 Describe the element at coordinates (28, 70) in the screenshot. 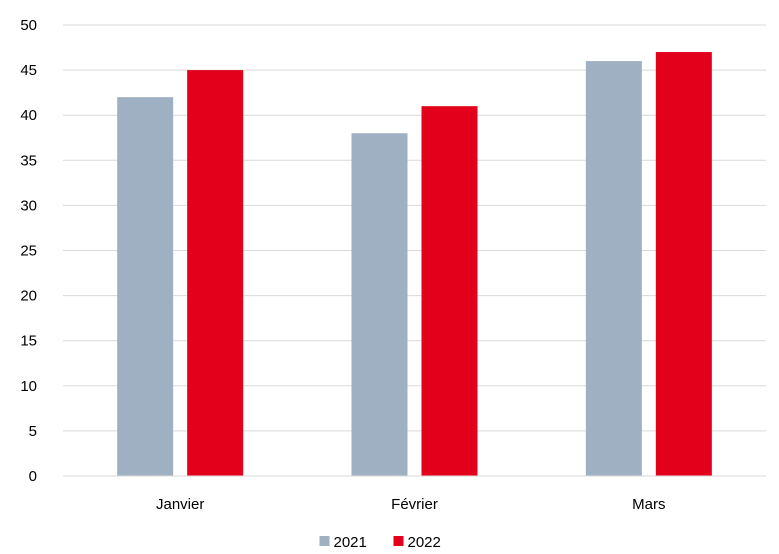

I see `y-tick-label: 45` at that location.